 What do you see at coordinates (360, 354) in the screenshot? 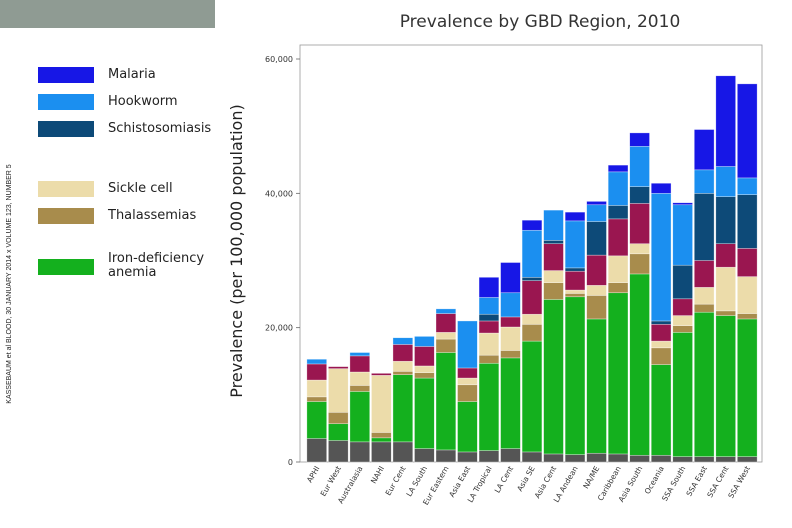
I see `bar-segment-hookworm-australasia` at bounding box center [360, 354].